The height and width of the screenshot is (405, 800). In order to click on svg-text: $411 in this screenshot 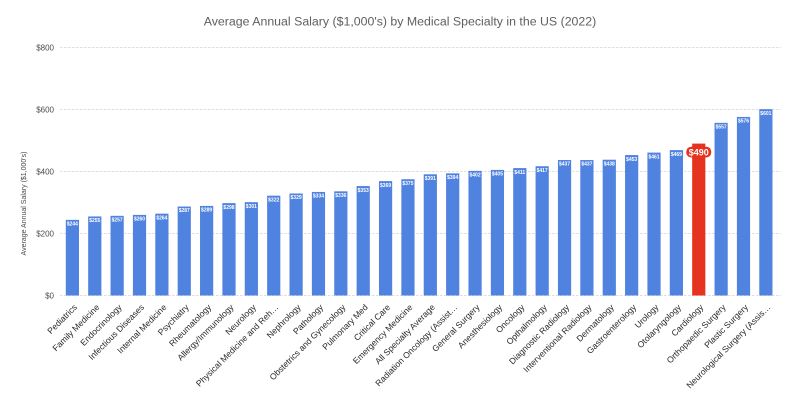, I will do `click(519, 173)`.